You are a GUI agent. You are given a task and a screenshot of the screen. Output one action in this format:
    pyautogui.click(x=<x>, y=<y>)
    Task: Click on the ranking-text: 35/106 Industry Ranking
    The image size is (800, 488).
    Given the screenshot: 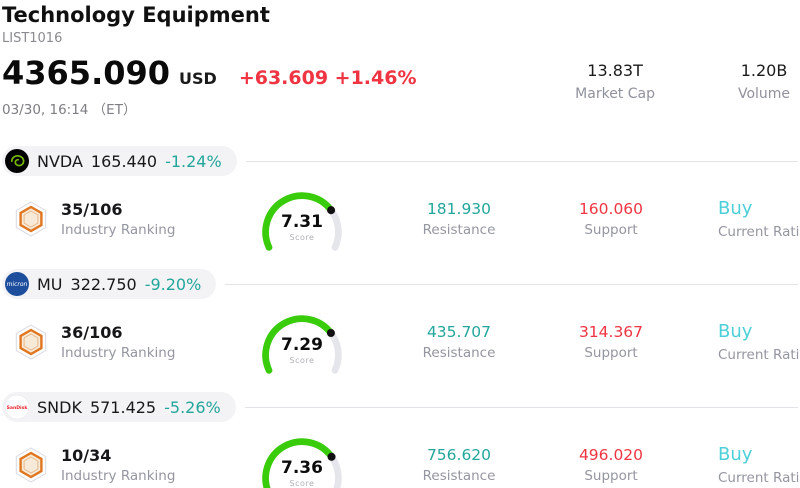 What is the action you would take?
    pyautogui.click(x=118, y=219)
    